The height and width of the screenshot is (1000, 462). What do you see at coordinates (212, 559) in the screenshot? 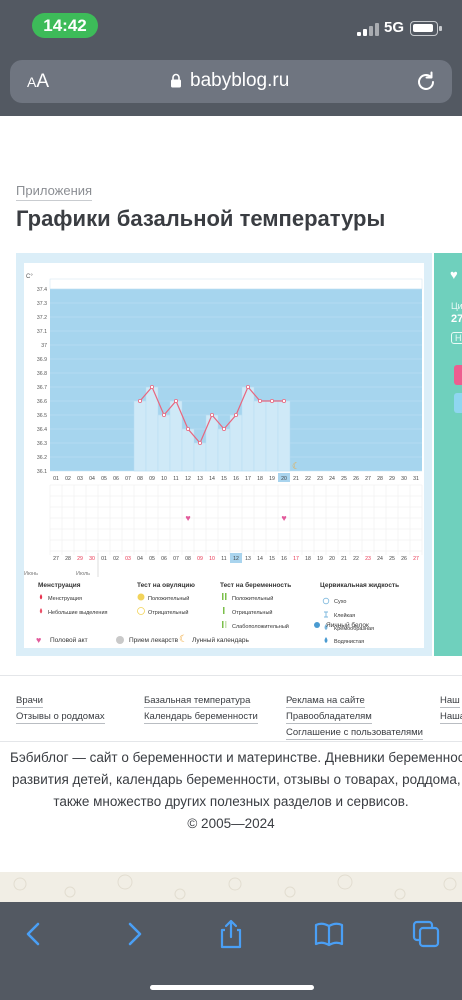
I see `cycle-date-label: 10` at bounding box center [212, 559].